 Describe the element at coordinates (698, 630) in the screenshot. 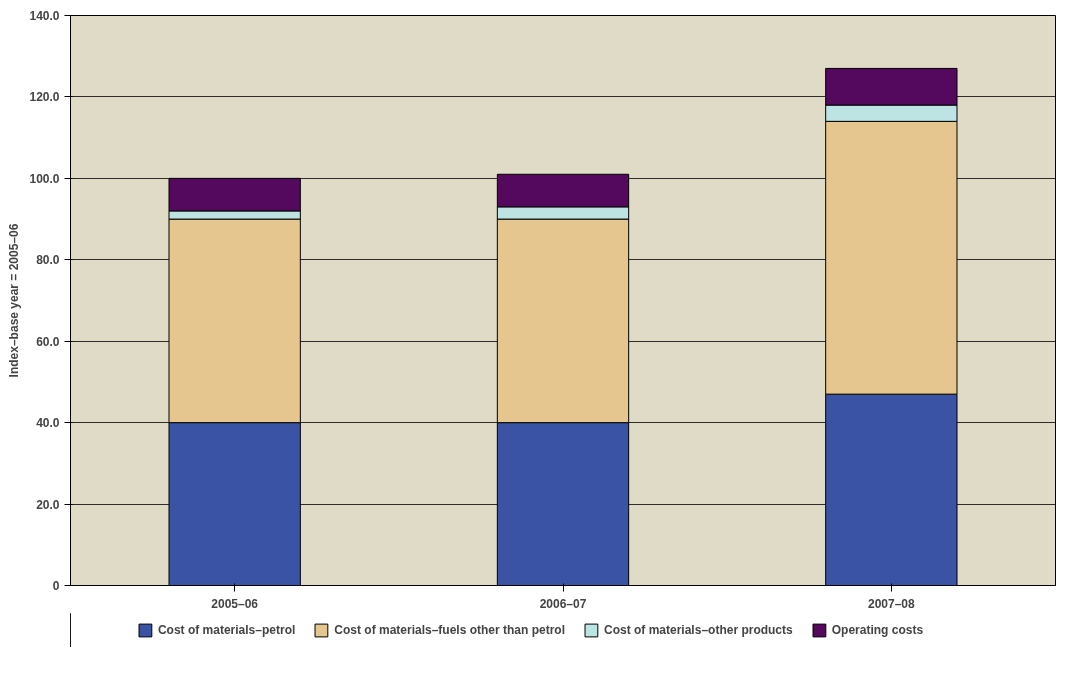

I see `legend-label: Cost of materials–other products` at that location.